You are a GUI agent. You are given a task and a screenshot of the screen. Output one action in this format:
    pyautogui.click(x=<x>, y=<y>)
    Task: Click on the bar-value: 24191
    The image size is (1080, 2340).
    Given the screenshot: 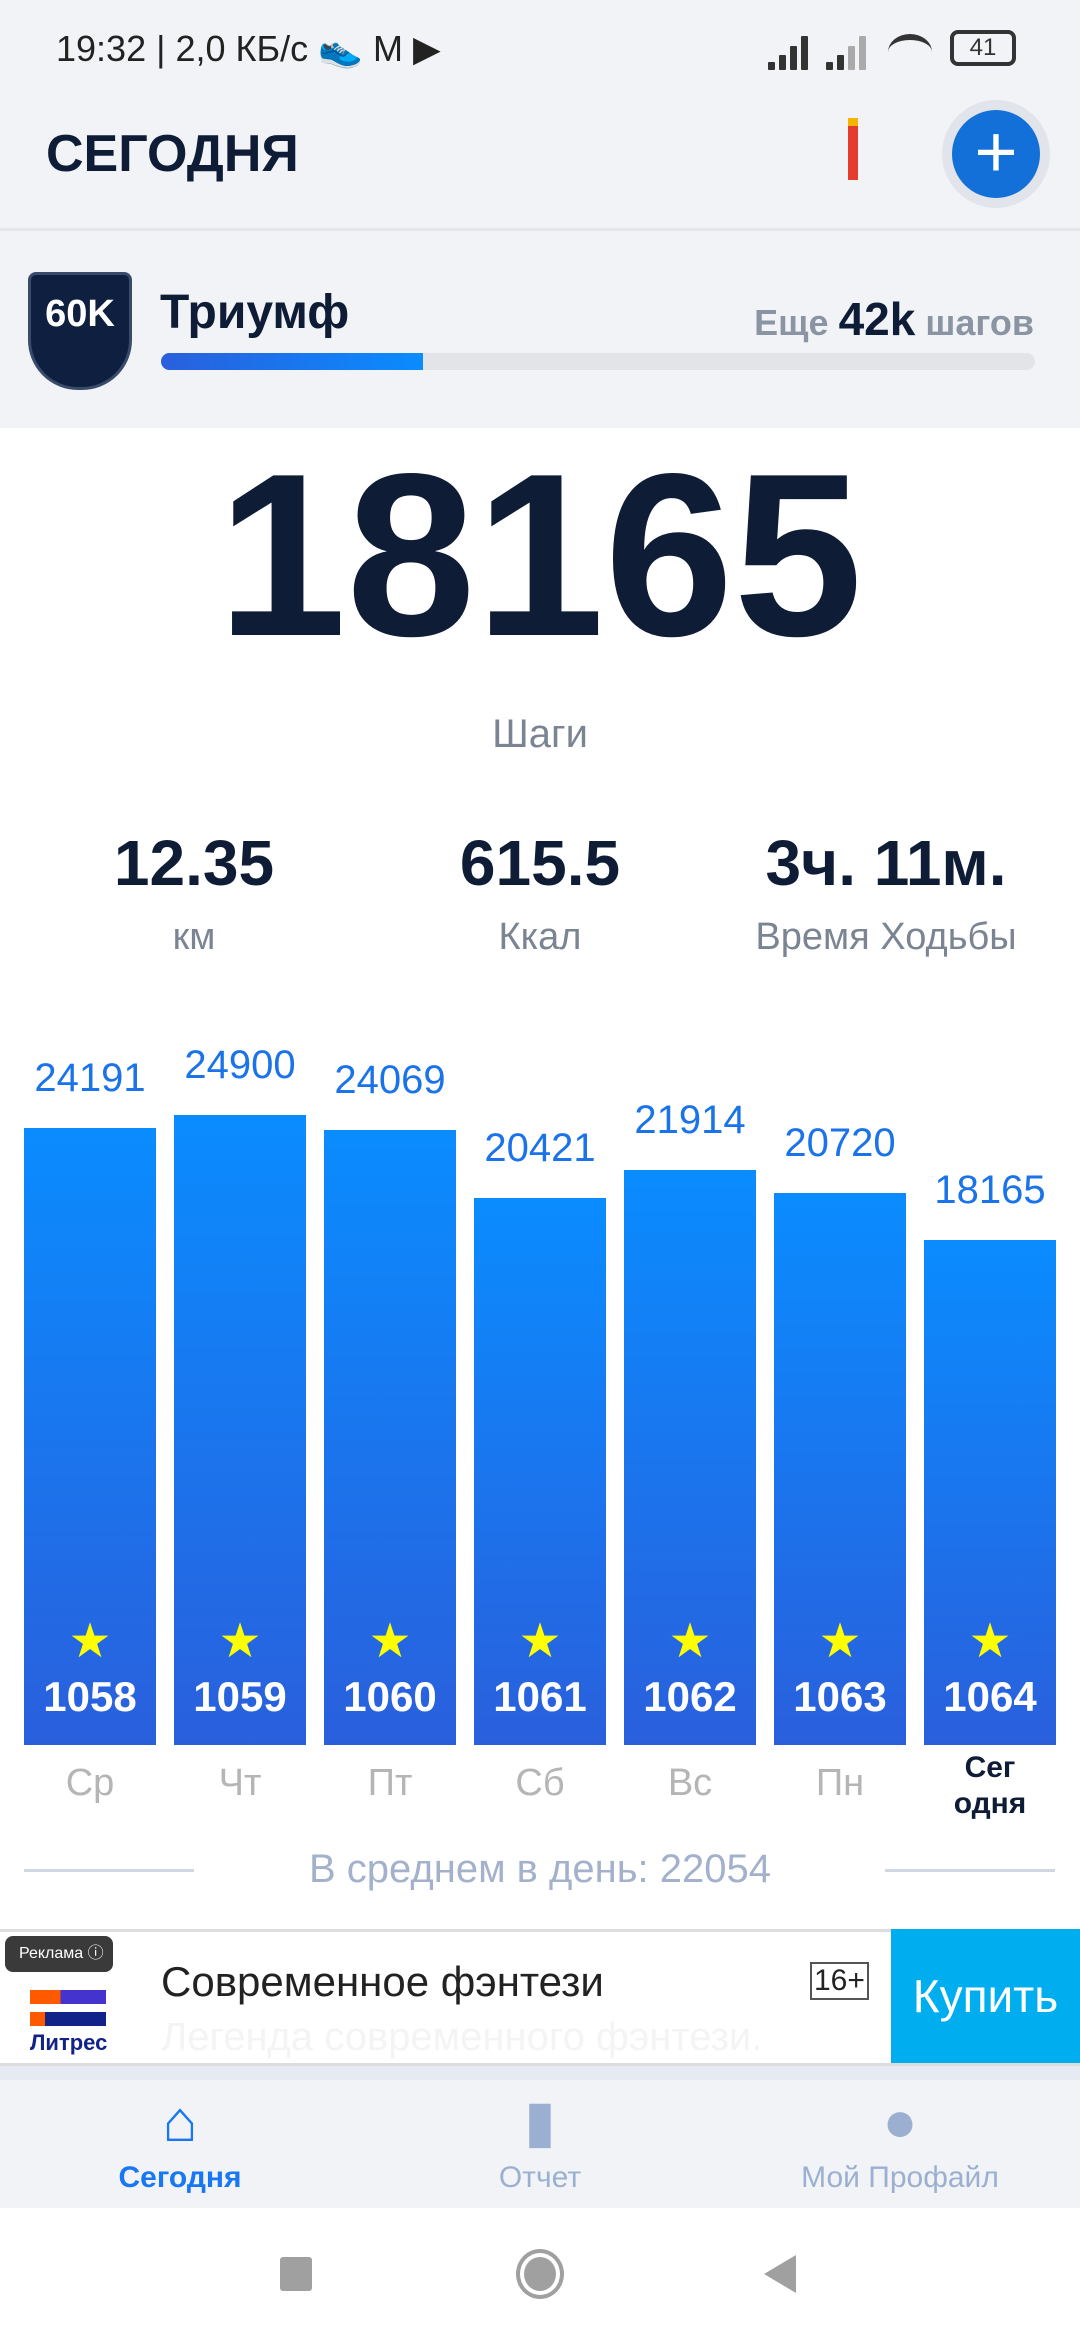 What is the action you would take?
    pyautogui.click(x=90, y=1078)
    